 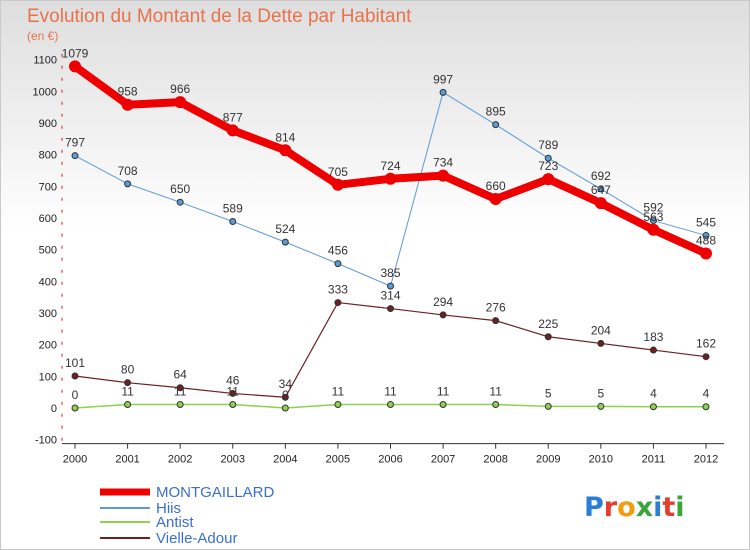 I want to click on y-tick-label: 900, so click(x=48, y=124).